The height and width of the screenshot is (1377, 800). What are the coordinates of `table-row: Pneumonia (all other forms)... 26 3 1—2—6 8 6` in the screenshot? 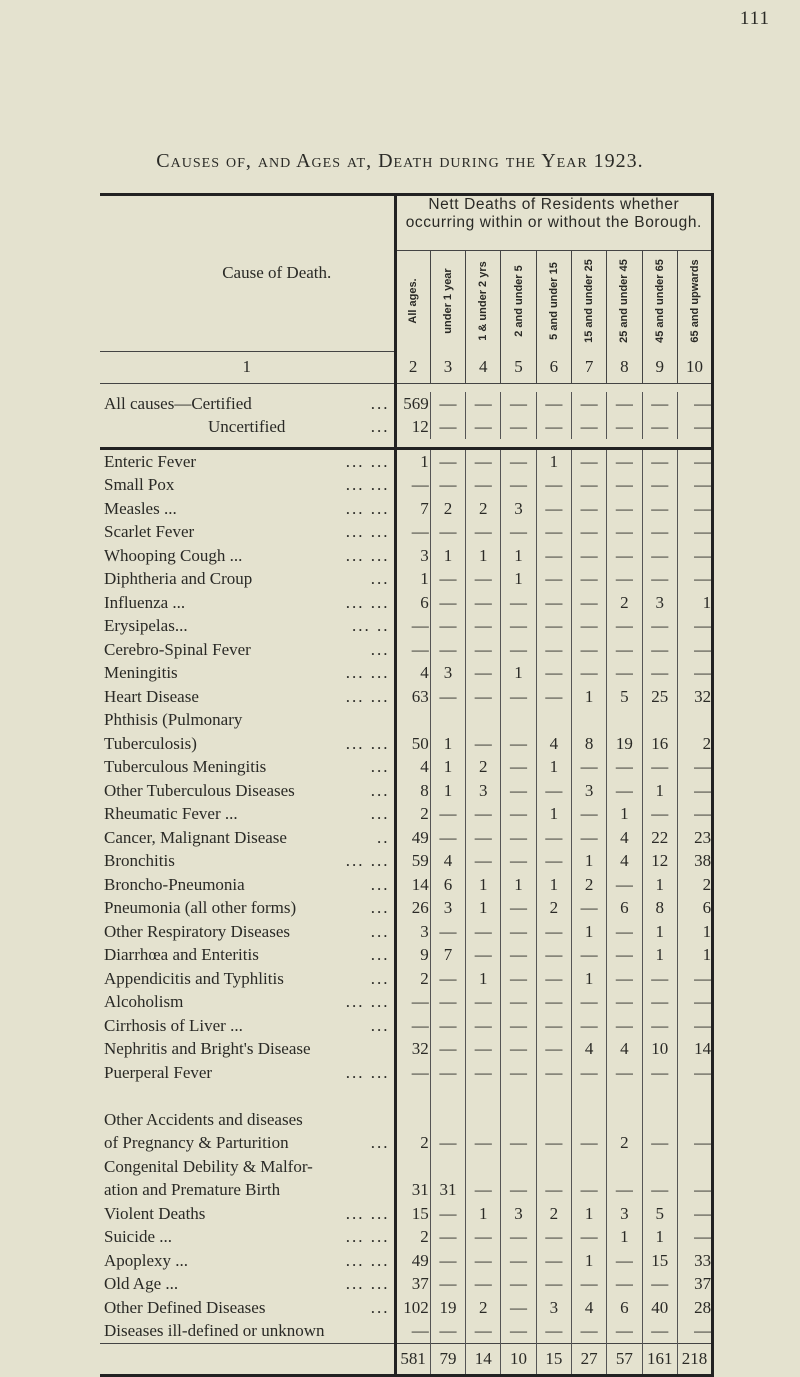 It's located at (407, 908).